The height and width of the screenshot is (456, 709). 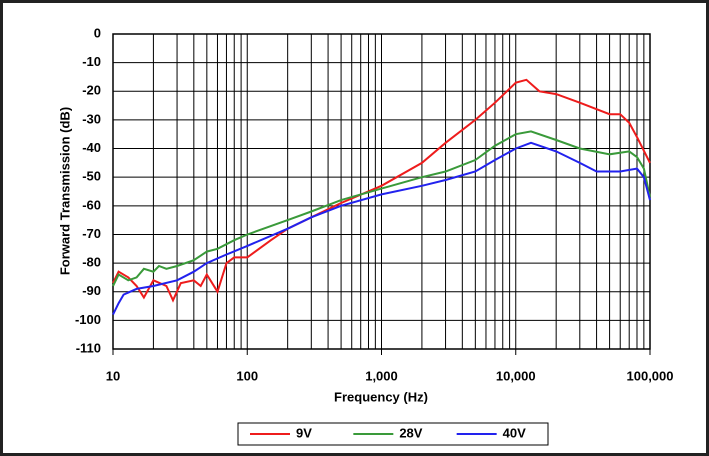 What do you see at coordinates (381, 396) in the screenshot?
I see `x-axis-label: Frequency (Hz)` at bounding box center [381, 396].